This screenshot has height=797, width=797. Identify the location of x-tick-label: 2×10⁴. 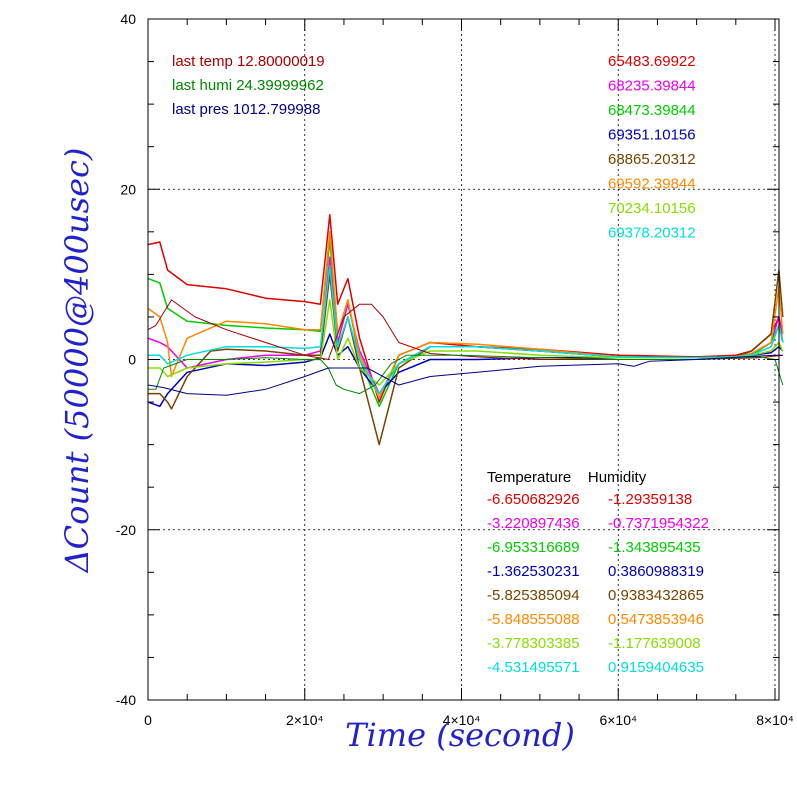
(305, 720).